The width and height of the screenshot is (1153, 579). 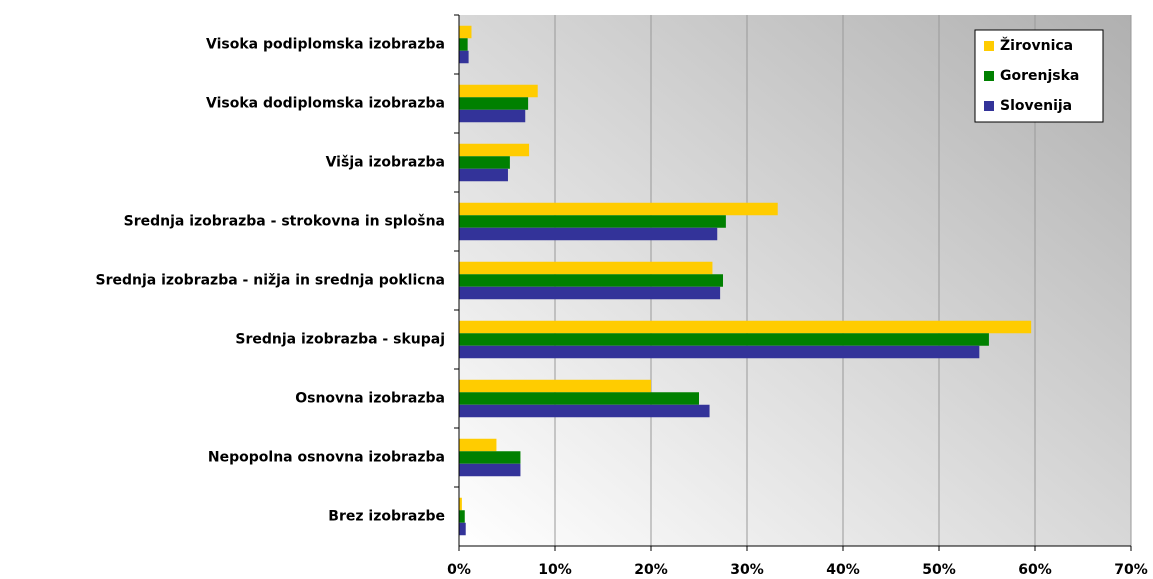 I want to click on x-tick-label: 40%, so click(x=843, y=570).